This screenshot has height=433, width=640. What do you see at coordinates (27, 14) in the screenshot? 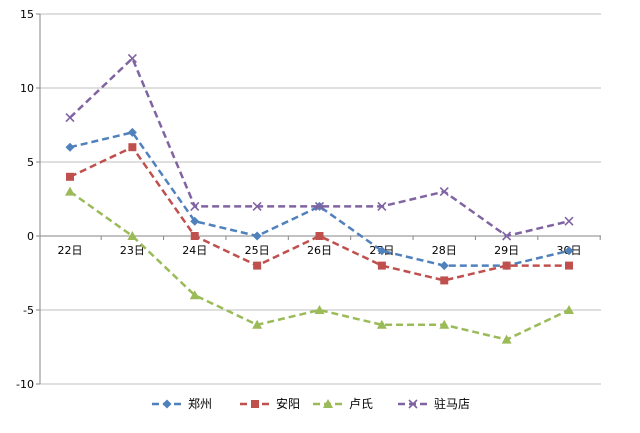
I see `y-tick-label: 15` at bounding box center [27, 14].